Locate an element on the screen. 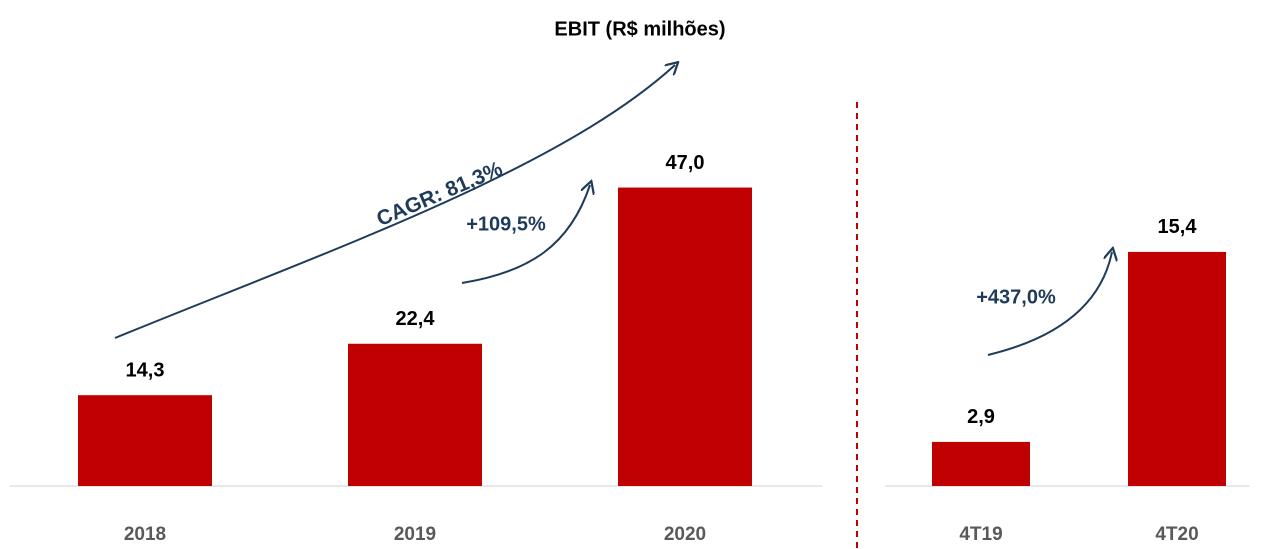 Image resolution: width=1269 pixels, height=549 pixels. data-label: 47,0 is located at coordinates (685, 163).